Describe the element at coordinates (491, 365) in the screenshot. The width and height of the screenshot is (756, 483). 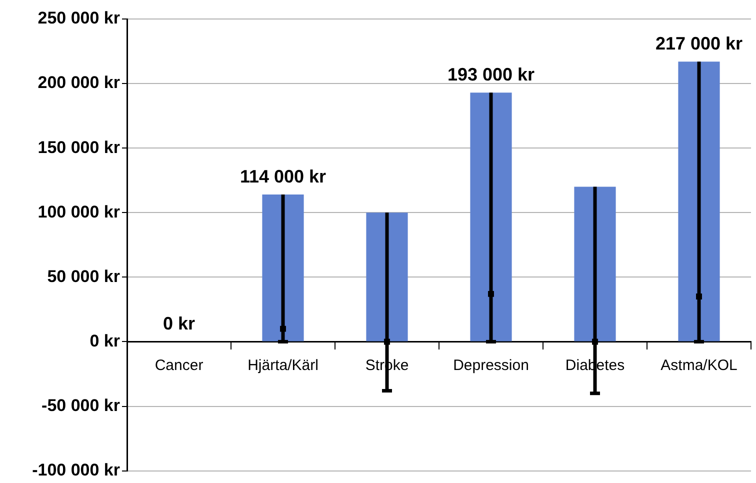
I see `x-tick-label: Depression` at that location.